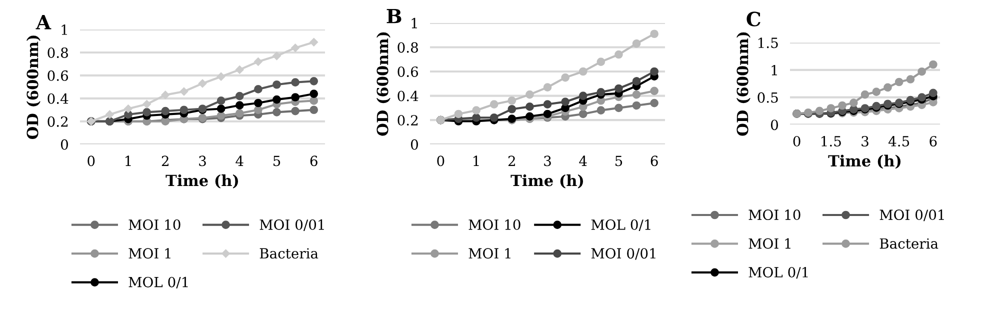 This screenshot has height=328, width=1000. I want to click on y-tick-label: 1.5, so click(768, 43).